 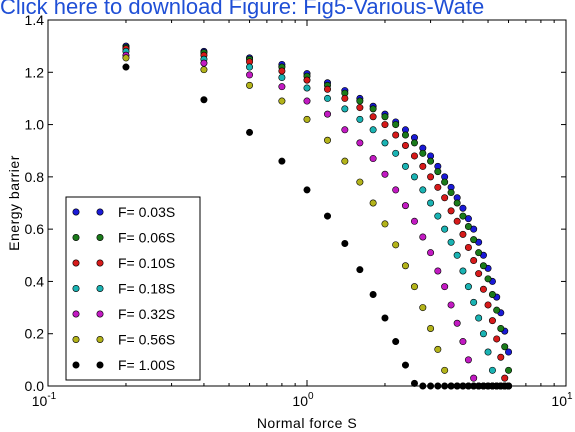 What do you see at coordinates (35, 229) in the screenshot?
I see `y-tick-label: 0.6` at bounding box center [35, 229].